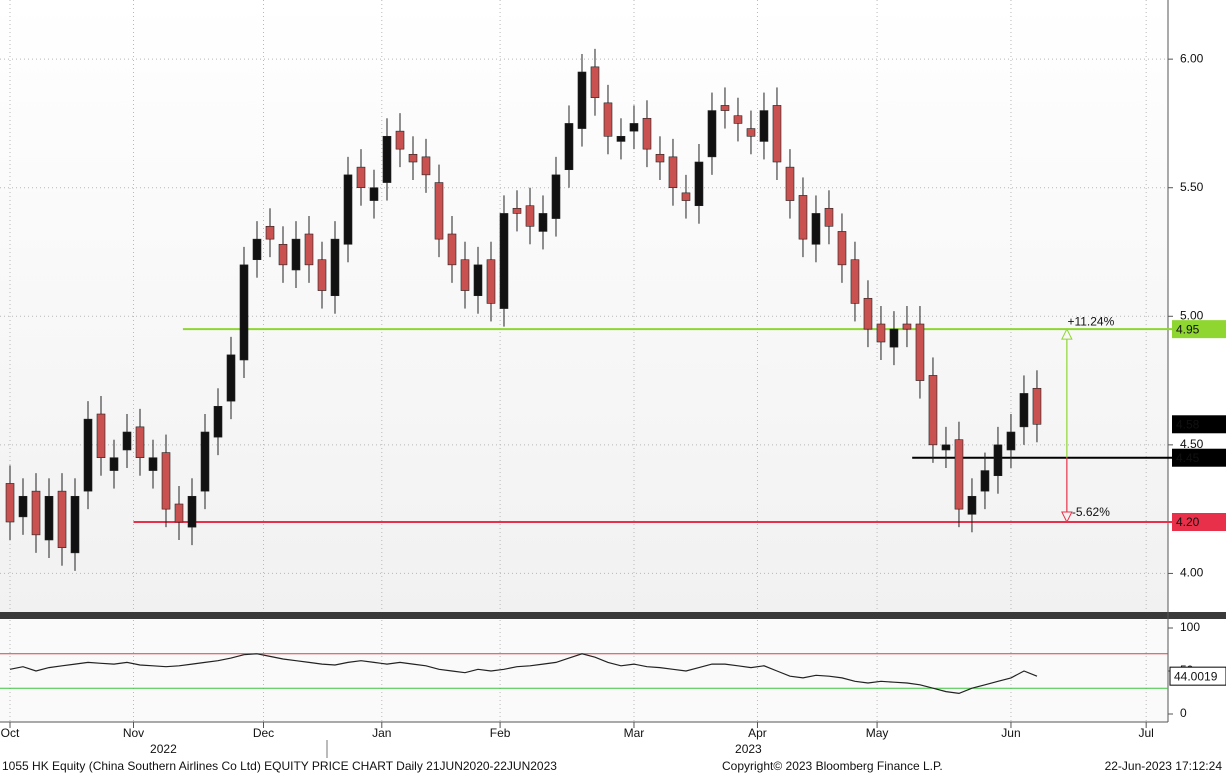 The image size is (1226, 781). I want to click on panel-divider, so click(613, 615).